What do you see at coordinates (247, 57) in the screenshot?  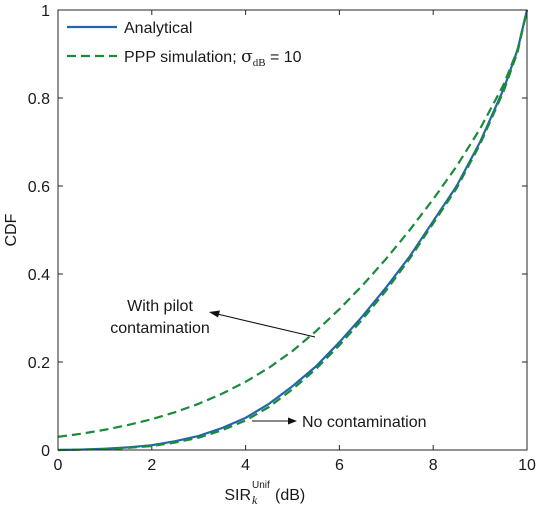 I see `legend-ppp-sigma: σ` at bounding box center [247, 57].